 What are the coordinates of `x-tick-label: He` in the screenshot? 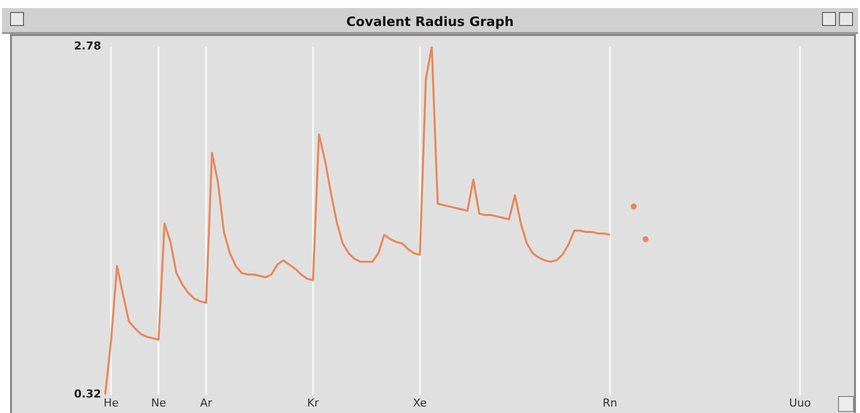 It's located at (111, 403).